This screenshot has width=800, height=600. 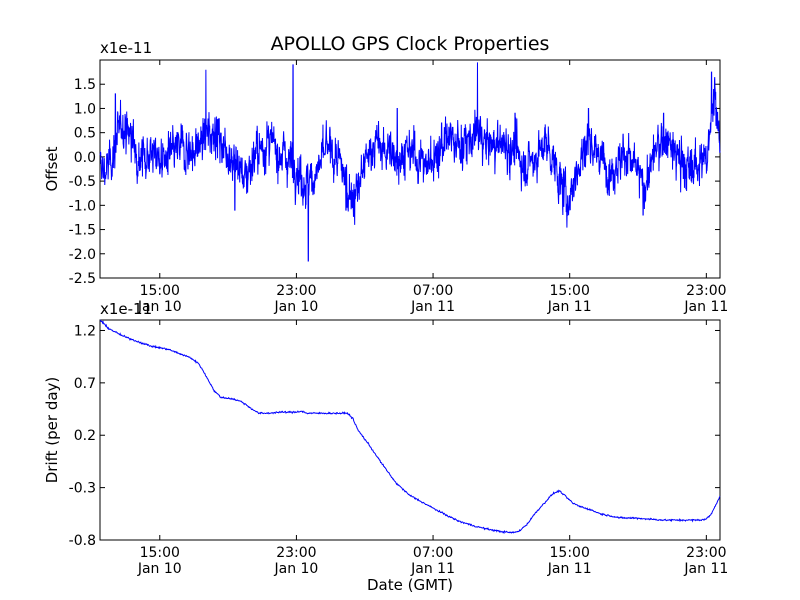 What do you see at coordinates (85, 158) in the screenshot?
I see `y-tick-label: 0.0` at bounding box center [85, 158].